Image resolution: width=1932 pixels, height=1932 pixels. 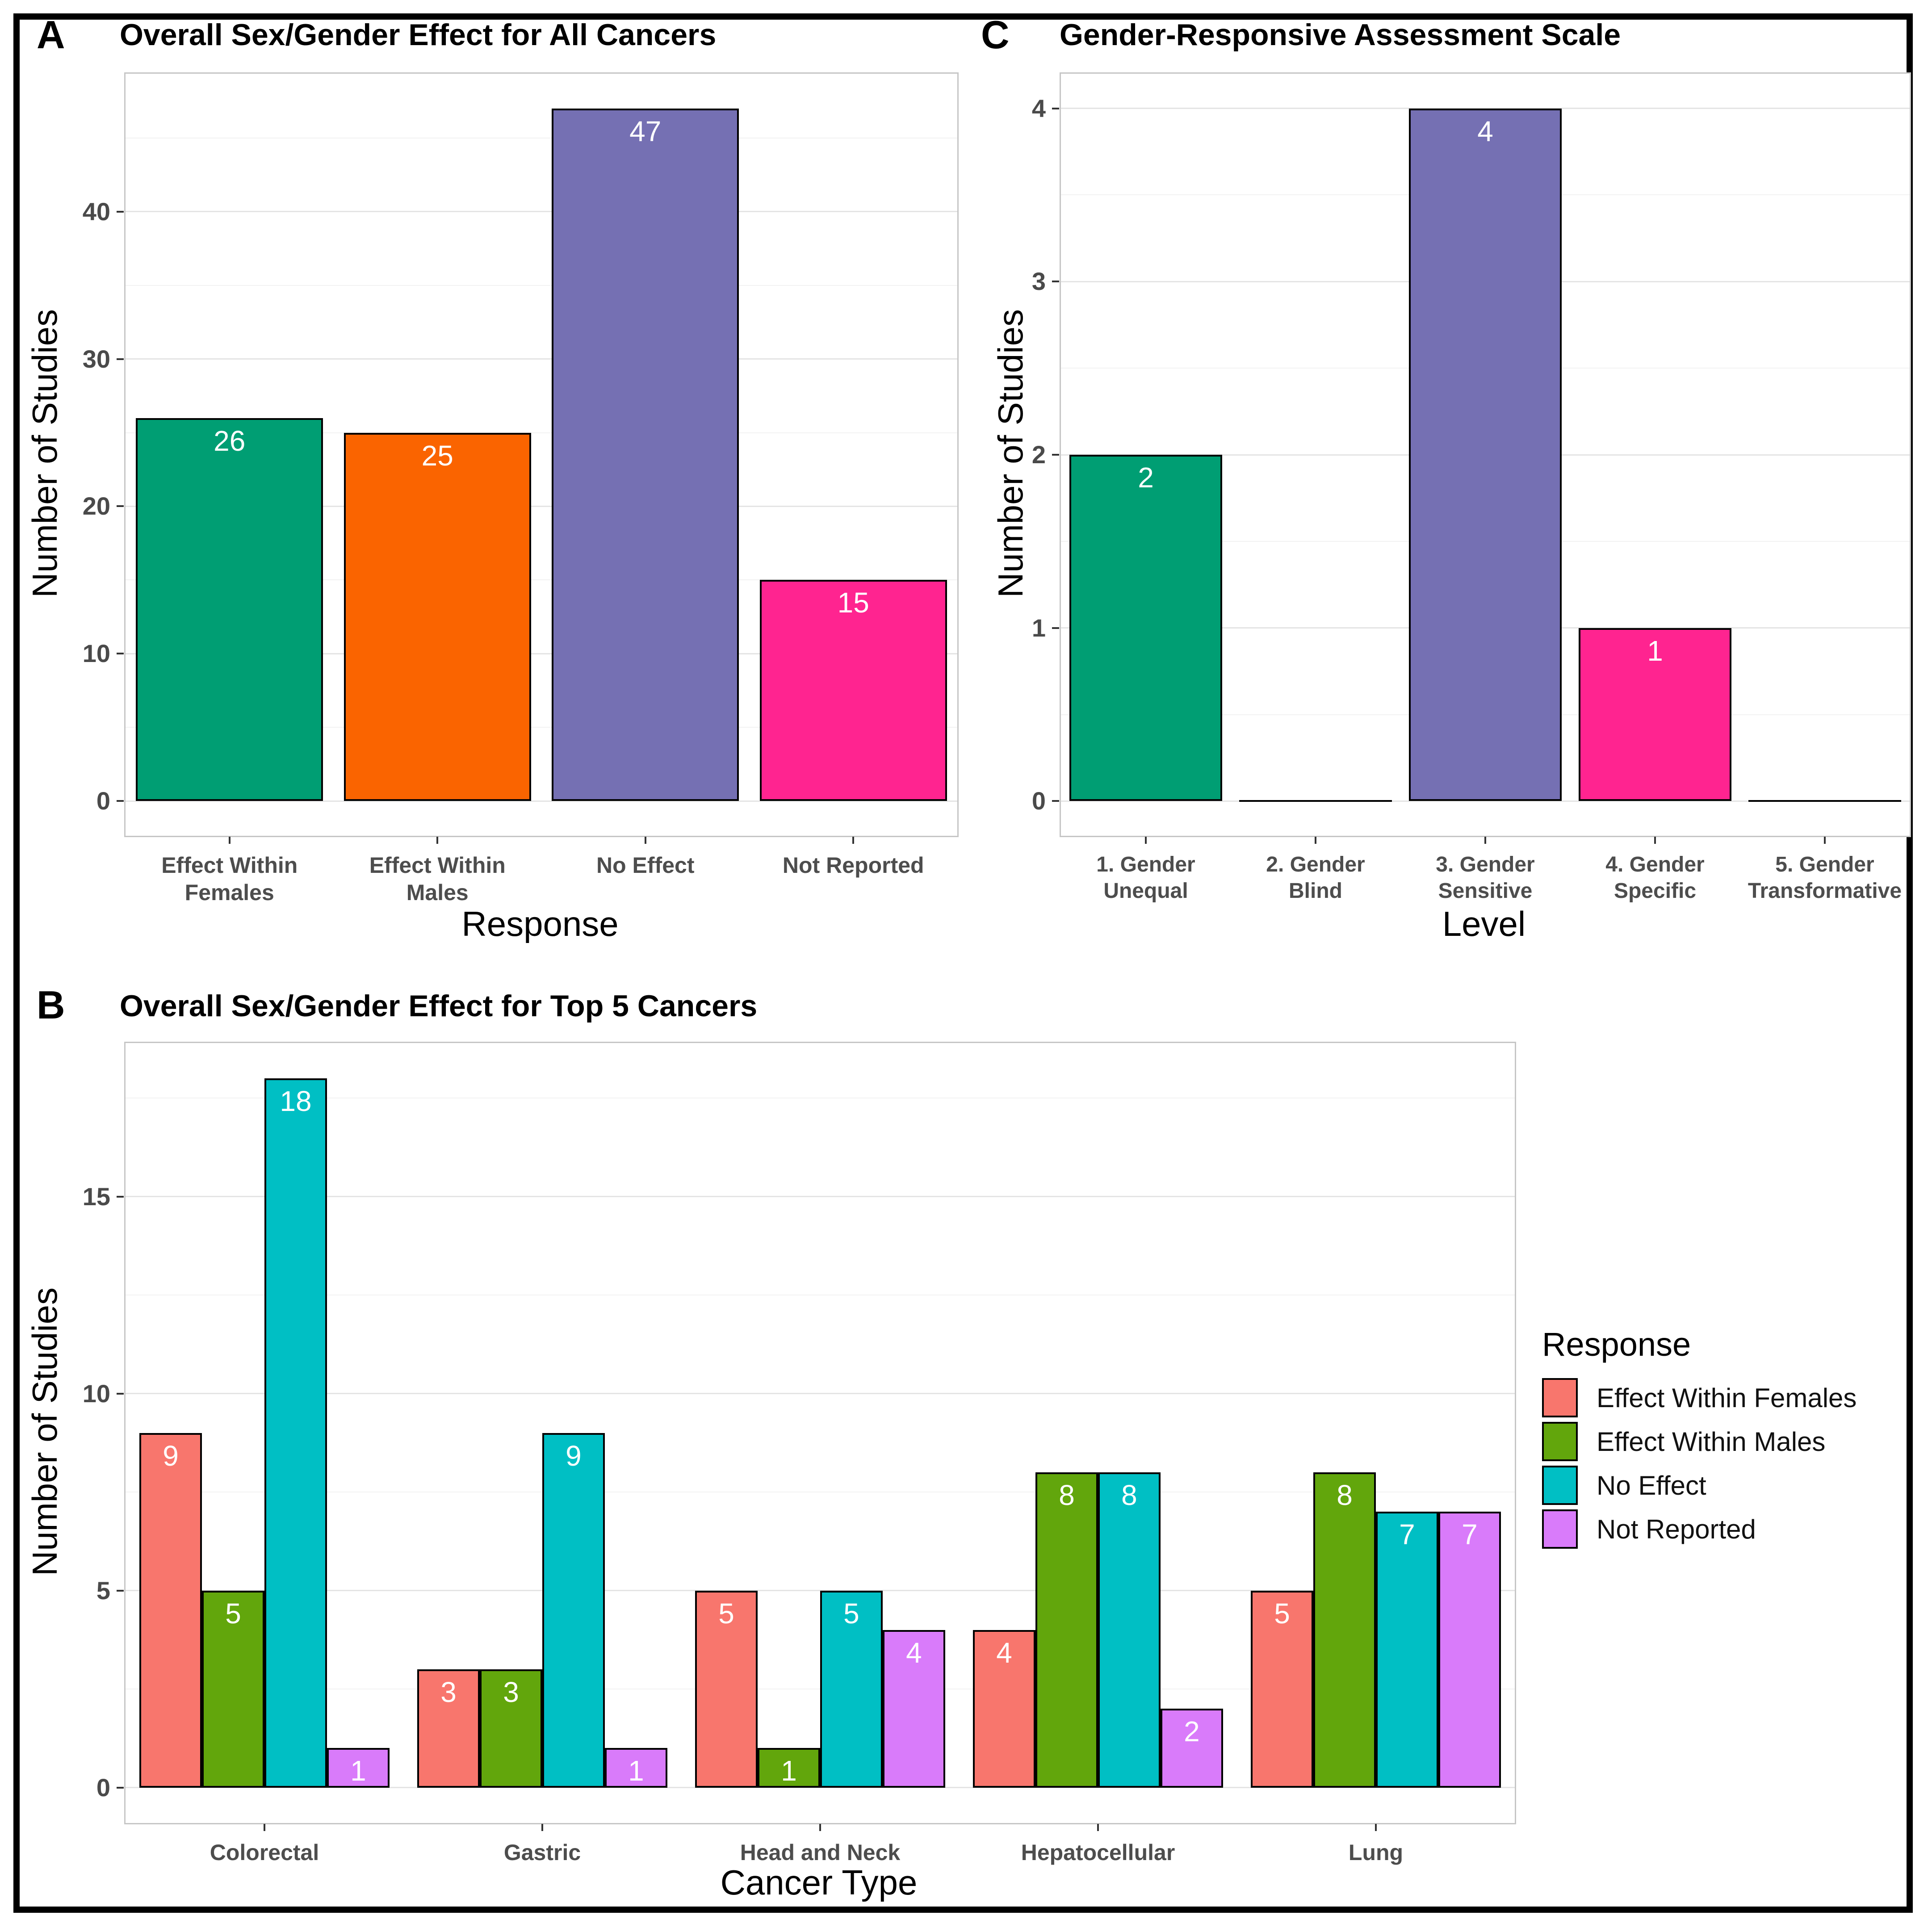 What do you see at coordinates (1038, 281) in the screenshot?
I see `y-tick-label: 3` at bounding box center [1038, 281].